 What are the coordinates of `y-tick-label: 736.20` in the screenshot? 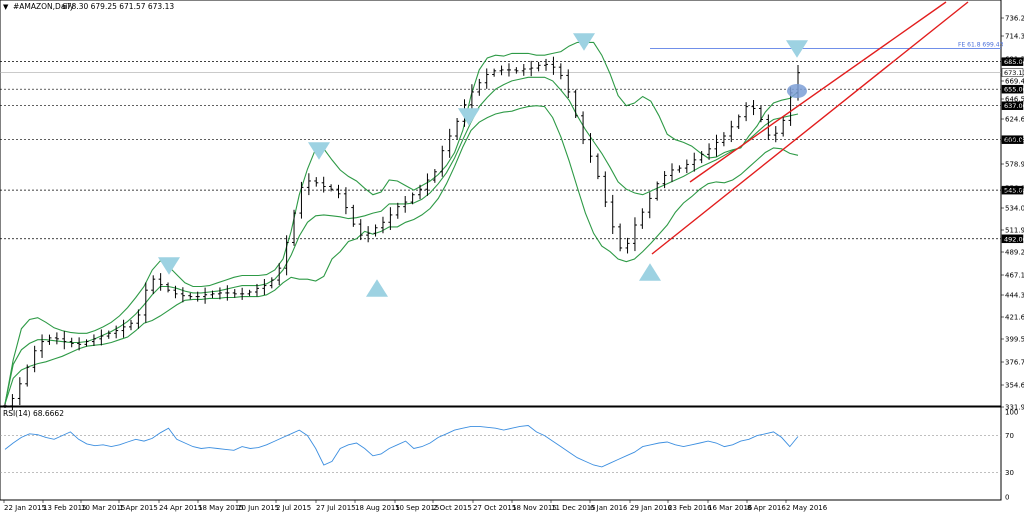 It's located at (1014, 19).